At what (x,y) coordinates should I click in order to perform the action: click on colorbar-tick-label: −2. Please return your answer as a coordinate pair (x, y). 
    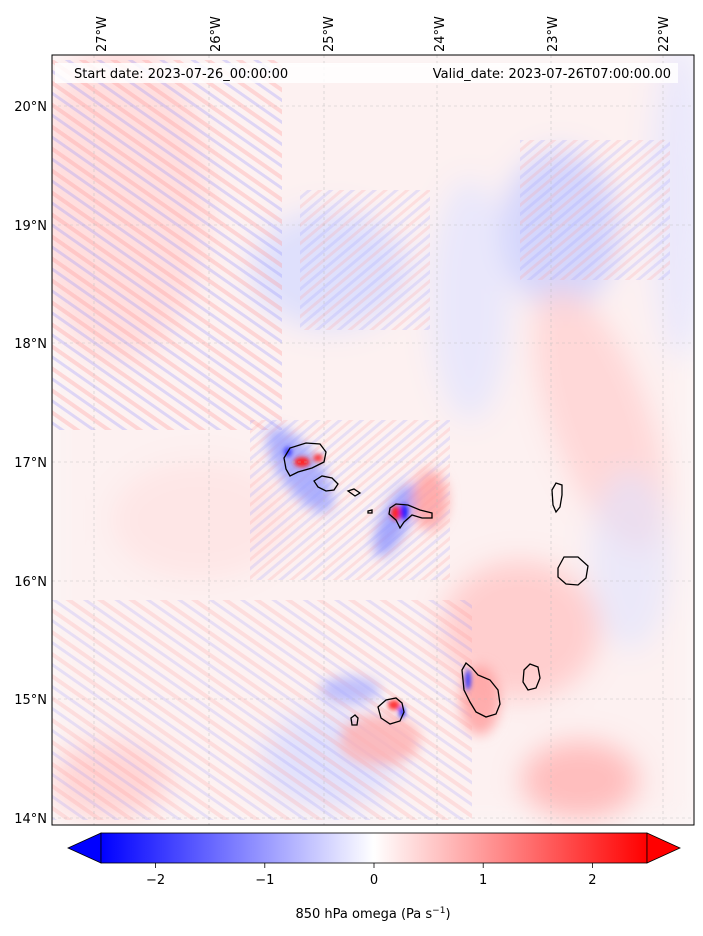
    Looking at the image, I should click on (155, 880).